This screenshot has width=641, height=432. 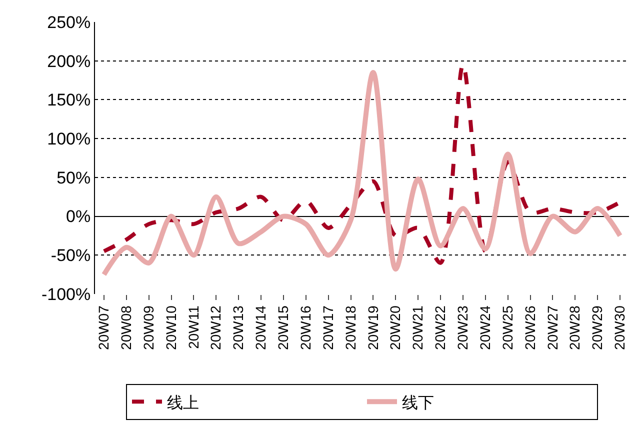 I want to click on x-tick-label: 20W19, so click(x=372, y=327).